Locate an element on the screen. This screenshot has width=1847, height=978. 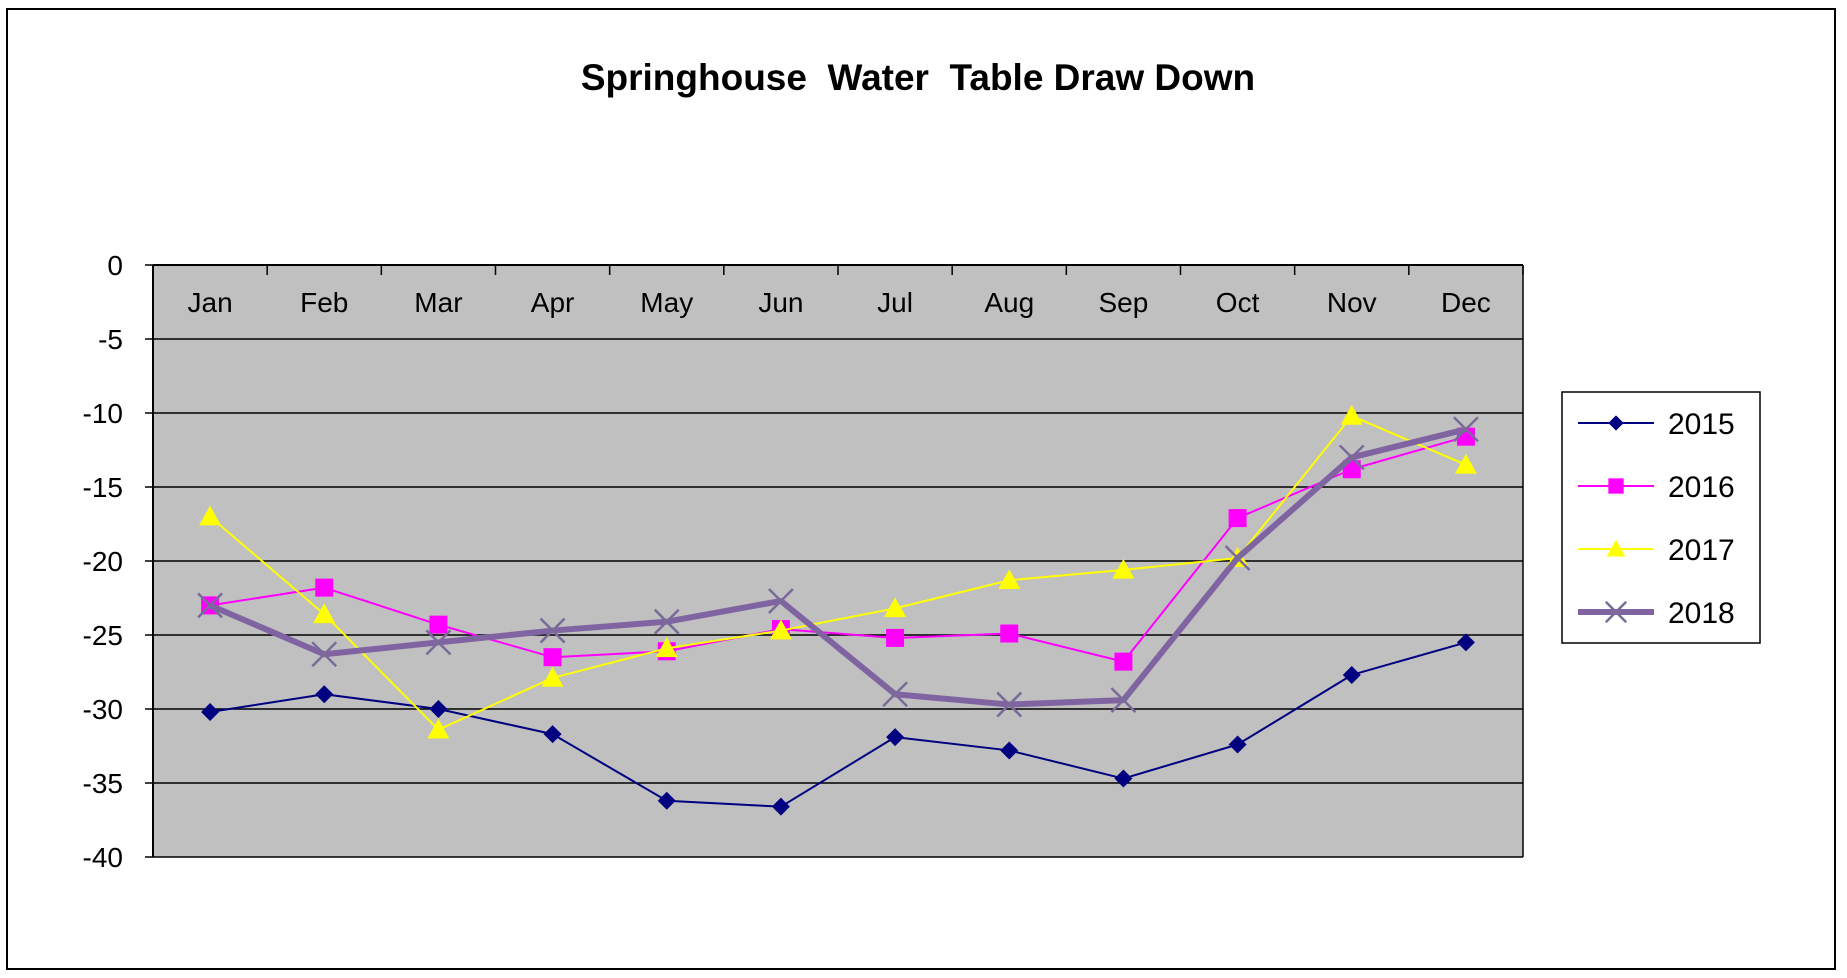
series-2015 is located at coordinates (838, 724).